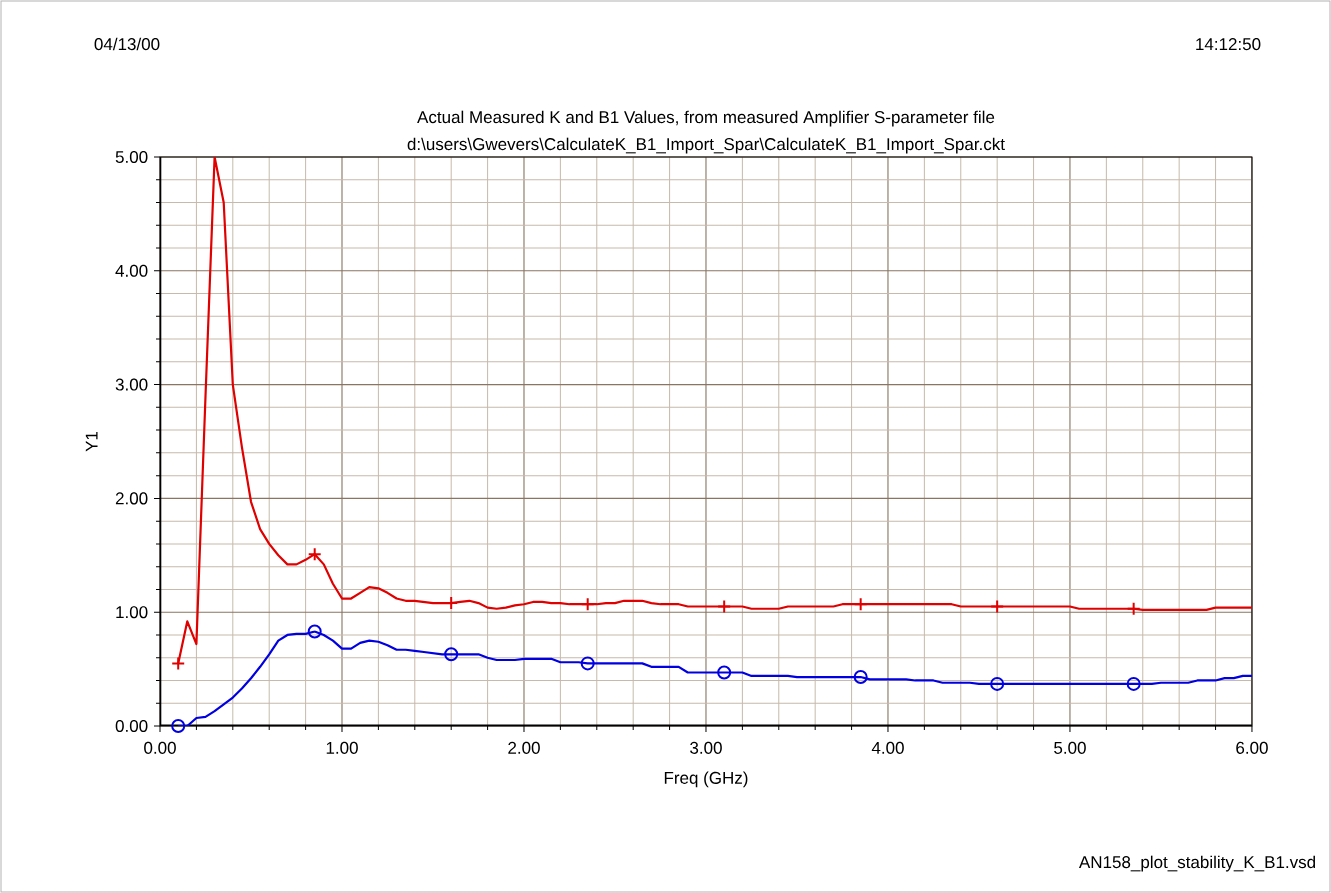  What do you see at coordinates (524, 747) in the screenshot?
I see `x-tick-label: 2.00` at bounding box center [524, 747].